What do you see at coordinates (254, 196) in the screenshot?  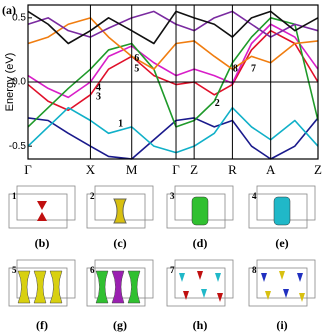 I see `panel-number: 4` at bounding box center [254, 196].